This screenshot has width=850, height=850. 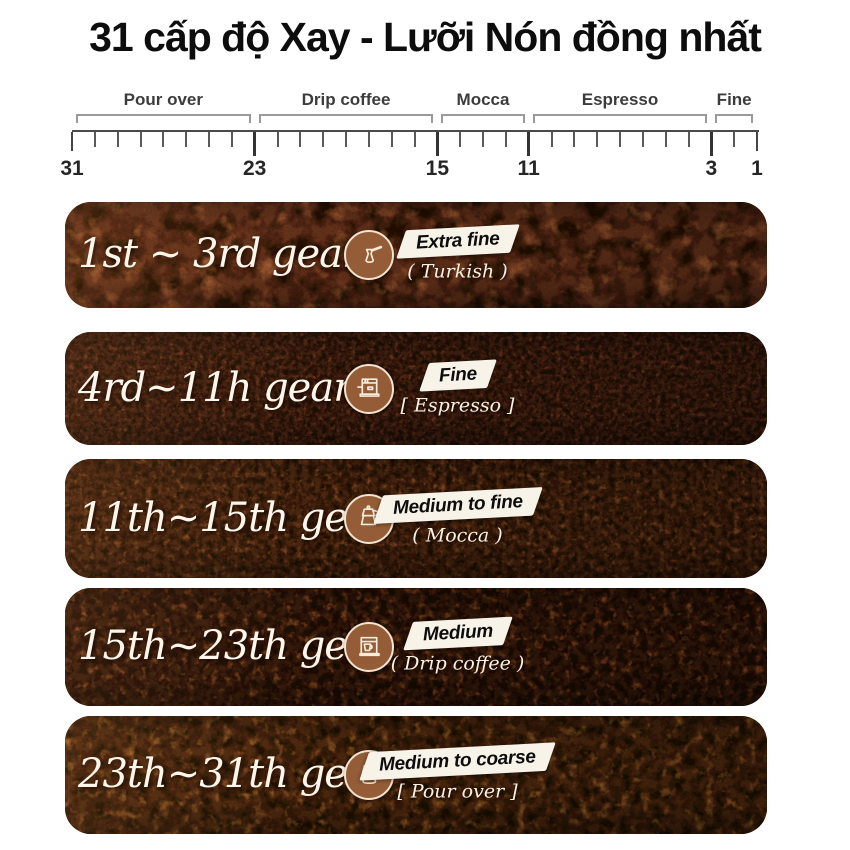 I want to click on gear-range-label: 1st ~ 3rd gear, so click(x=219, y=254).